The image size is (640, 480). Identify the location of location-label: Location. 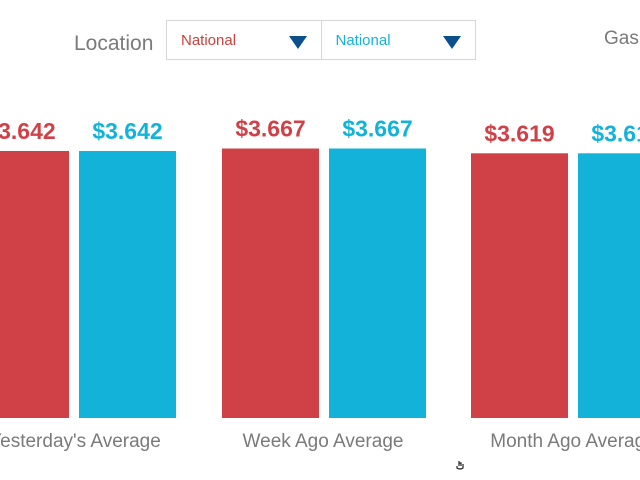
(114, 43).